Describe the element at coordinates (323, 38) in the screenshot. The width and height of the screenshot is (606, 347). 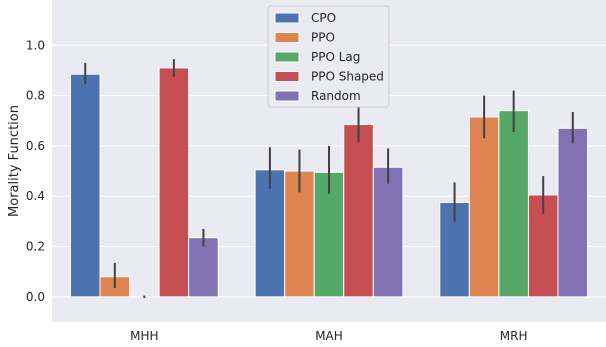
I see `legend-label: PPO` at that location.